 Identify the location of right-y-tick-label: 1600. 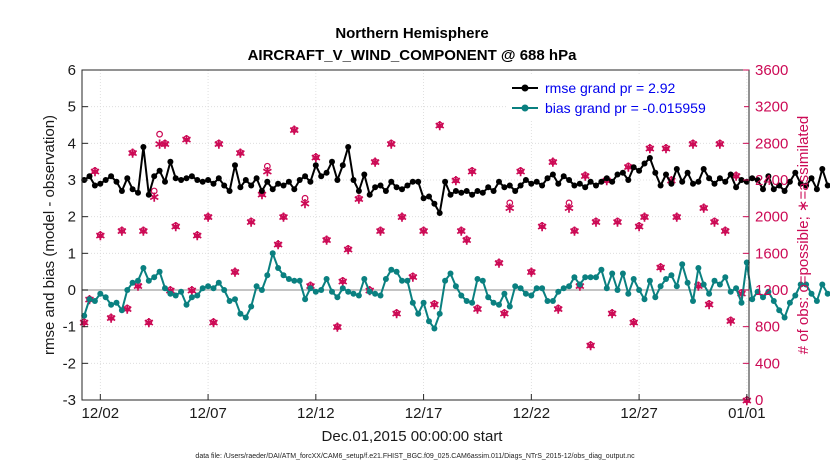
(771, 253).